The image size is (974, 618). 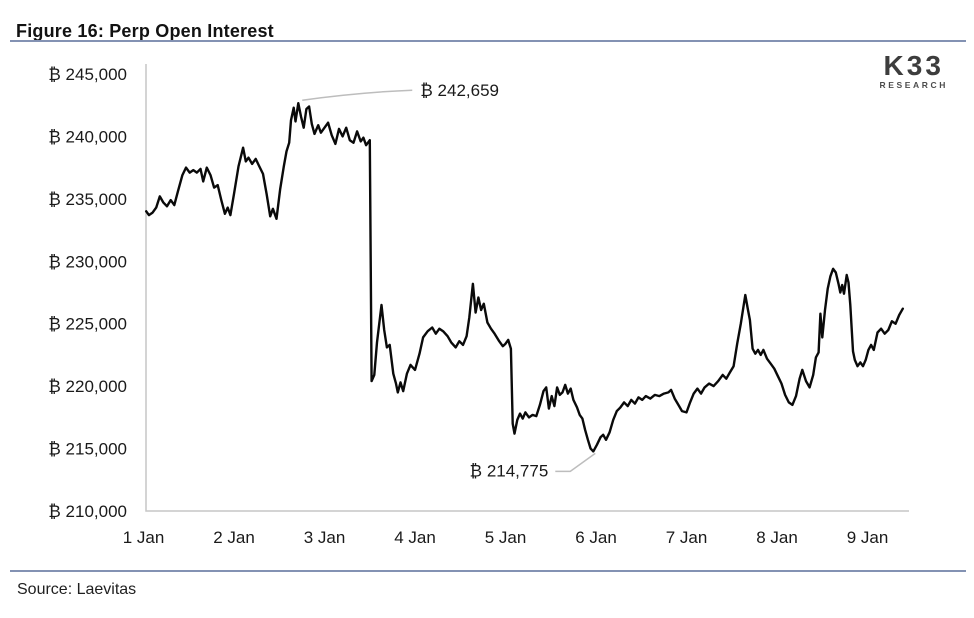 What do you see at coordinates (87, 324) in the screenshot?
I see `y-tick-label: ₿ 225,000` at bounding box center [87, 324].